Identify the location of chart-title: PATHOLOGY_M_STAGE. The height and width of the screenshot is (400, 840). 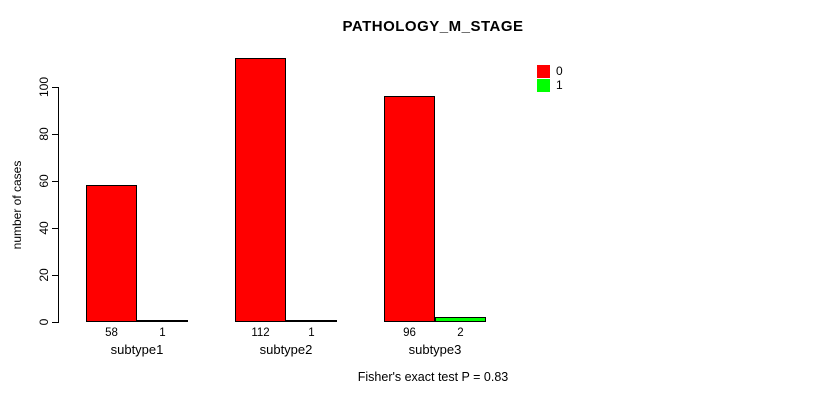
(433, 26).